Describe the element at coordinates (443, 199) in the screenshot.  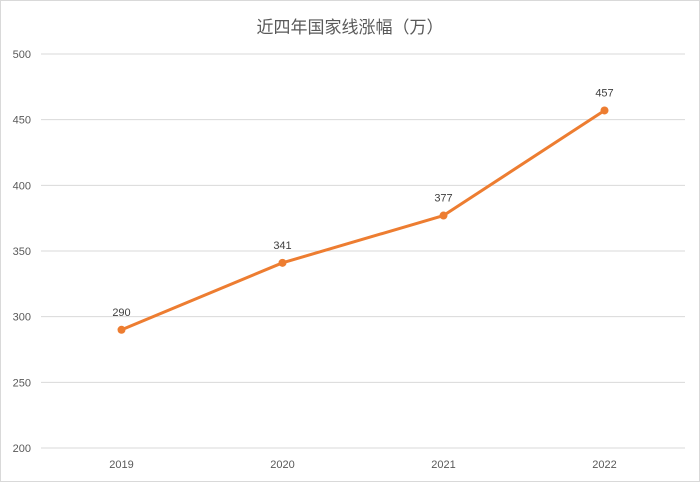
I see `data-label: 377` at that location.